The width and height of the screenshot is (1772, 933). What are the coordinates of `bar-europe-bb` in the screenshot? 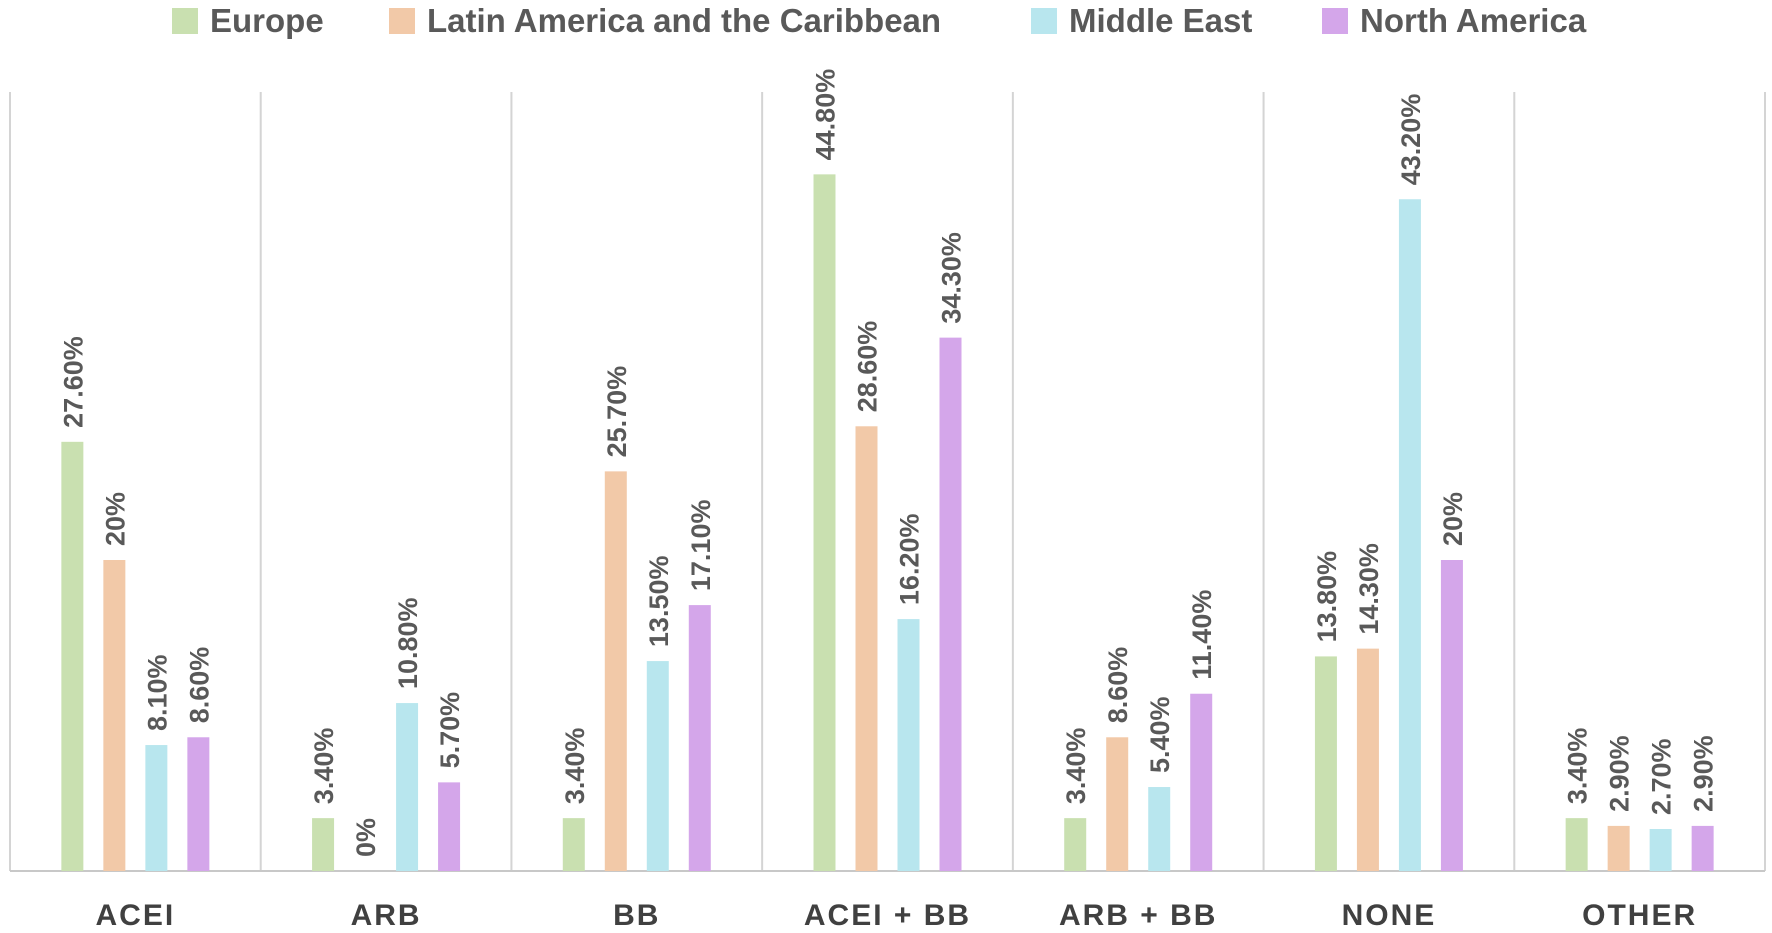 It's located at (573, 844).